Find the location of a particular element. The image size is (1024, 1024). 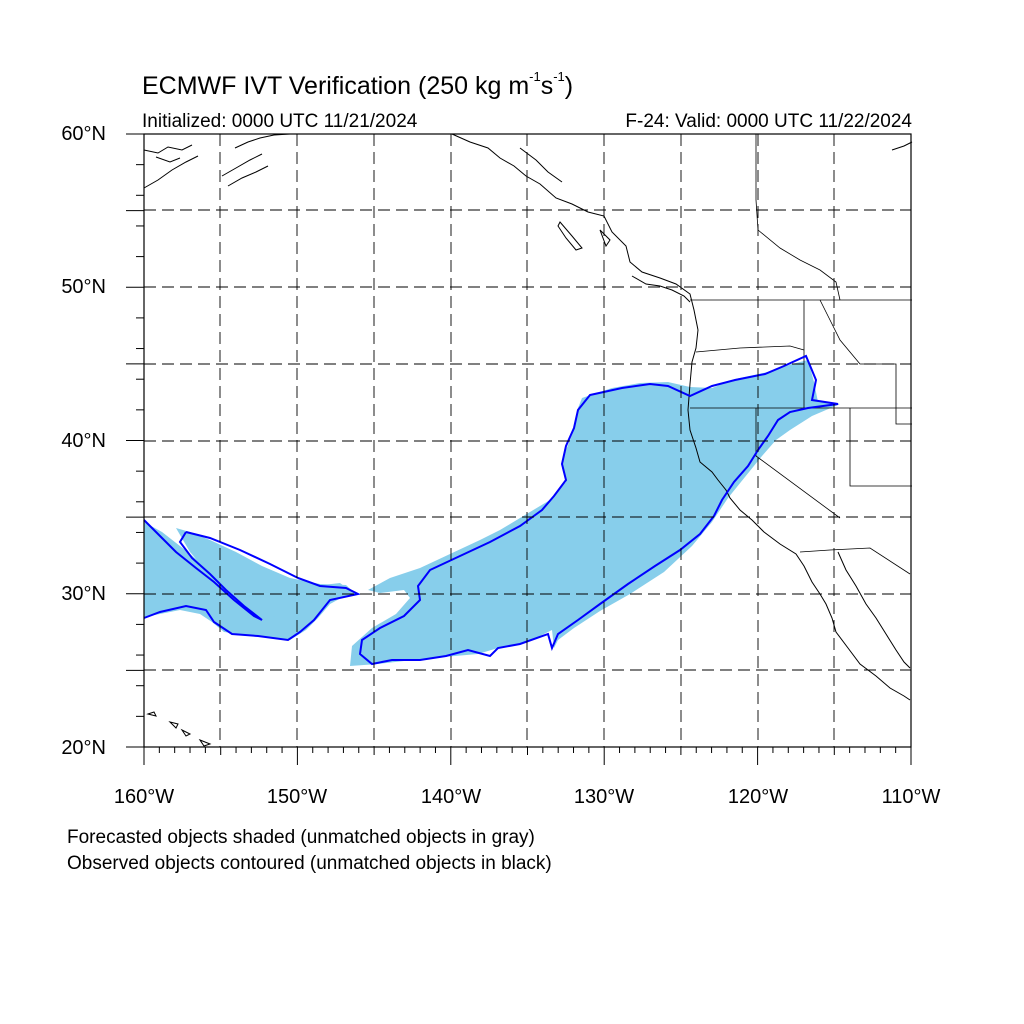

lon-label-120w: 120°W is located at coordinates (758, 797).